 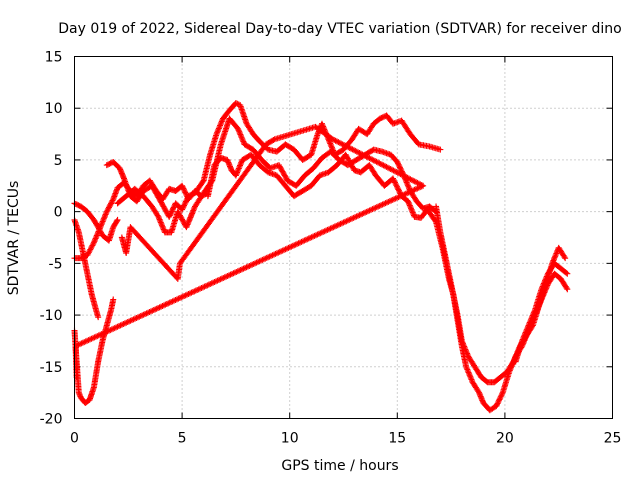 I want to click on data-point-spikes, so click(x=273, y=139).